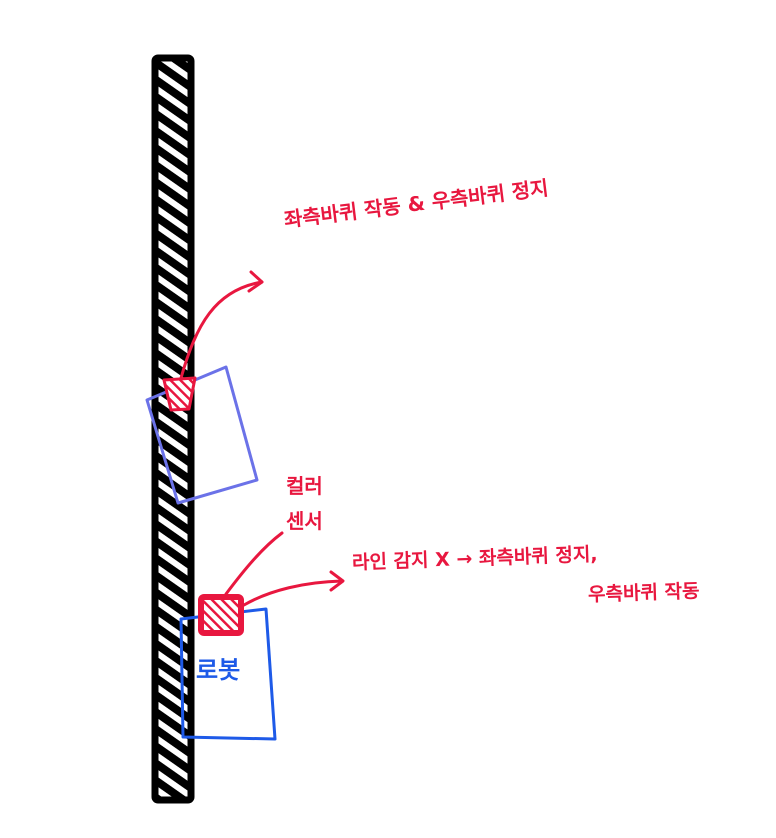  Describe the element at coordinates (304, 521) in the screenshot. I see `color-sensor-label-line2: 센서` at that location.